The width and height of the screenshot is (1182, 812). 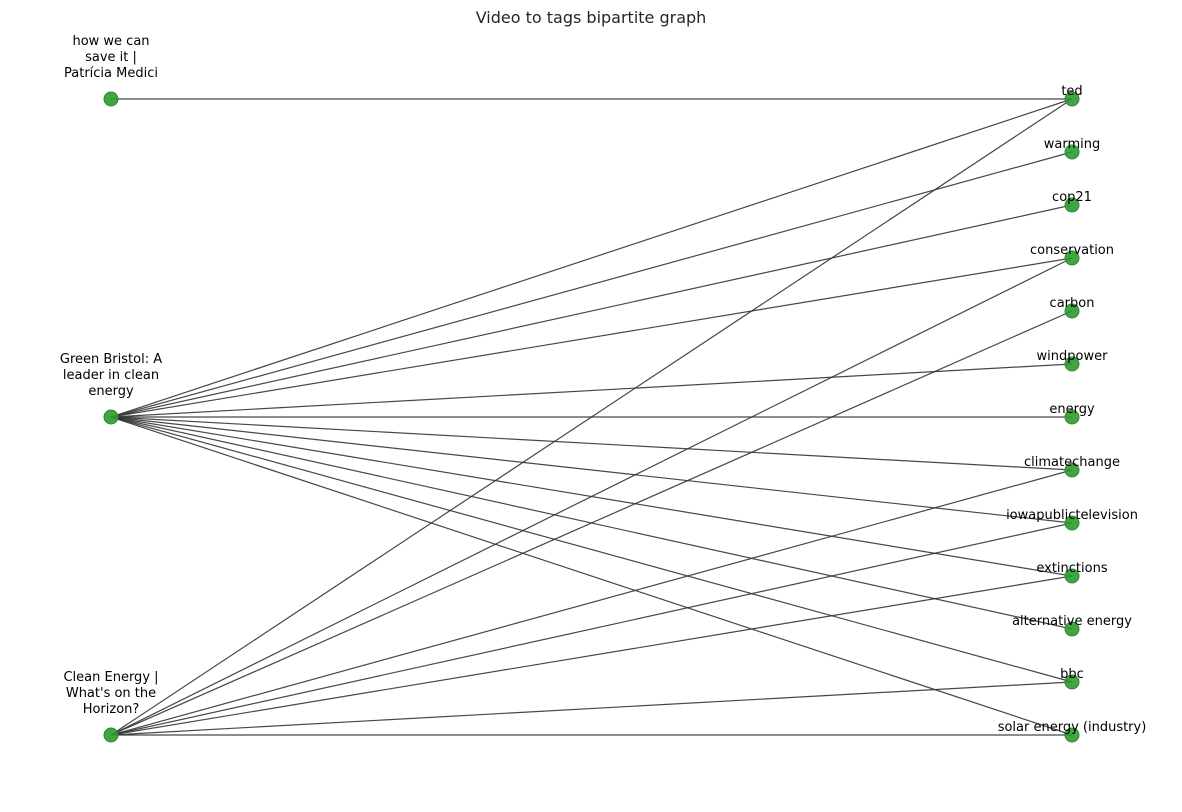 I want to click on edge-v2-climatechange, so click(x=591, y=443).